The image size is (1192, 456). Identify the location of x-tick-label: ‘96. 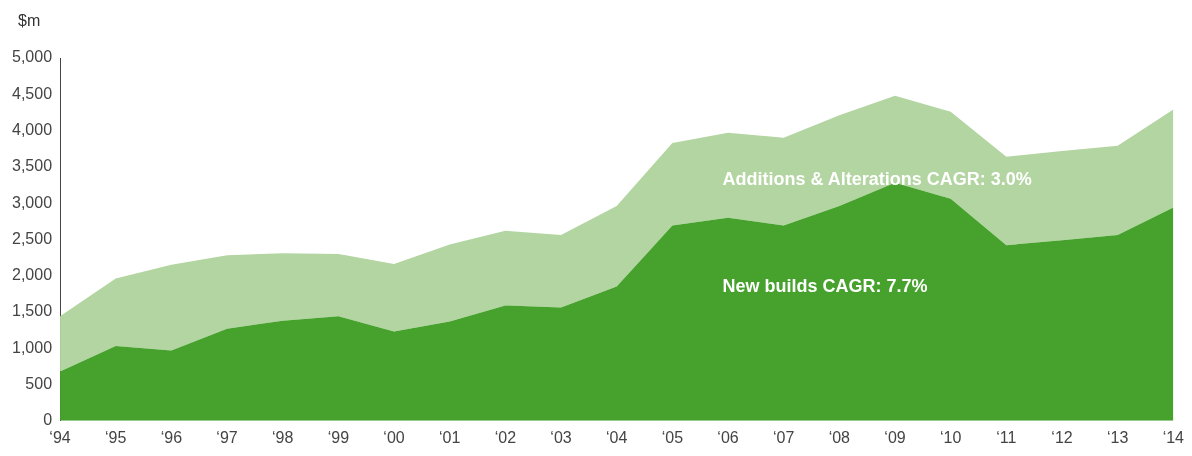
(171, 437).